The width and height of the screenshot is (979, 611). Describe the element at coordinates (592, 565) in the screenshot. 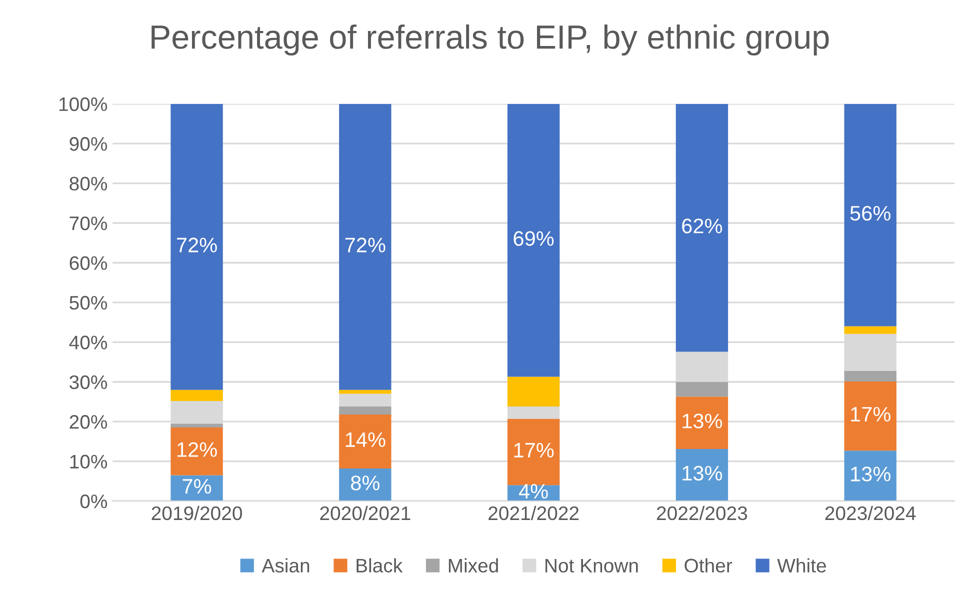

I see `legend-label: Not Known` at that location.